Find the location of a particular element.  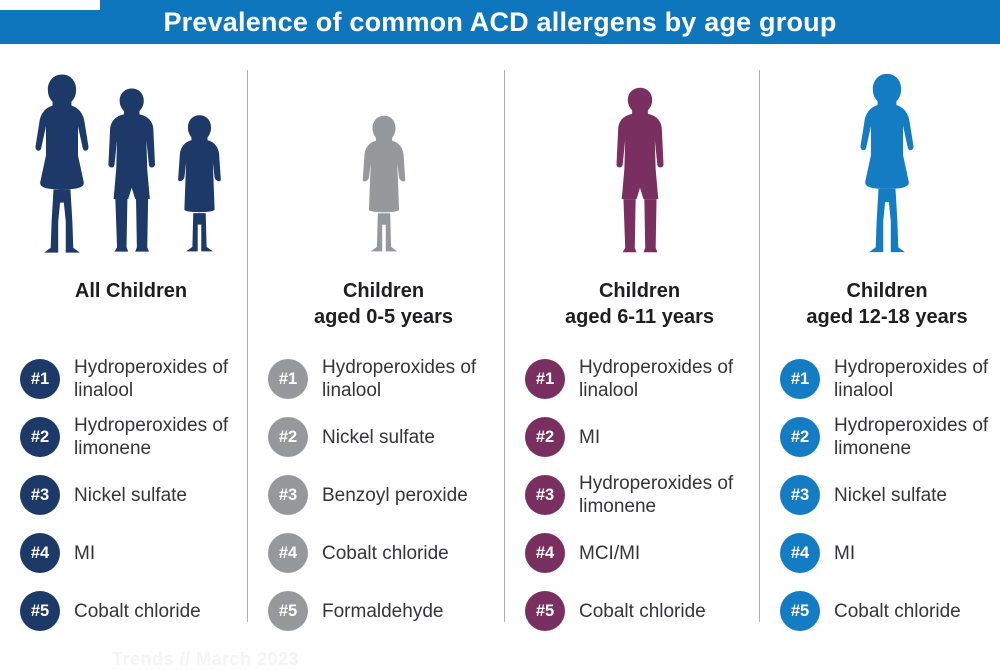

rank-row: #2 MI is located at coordinates (639, 437).